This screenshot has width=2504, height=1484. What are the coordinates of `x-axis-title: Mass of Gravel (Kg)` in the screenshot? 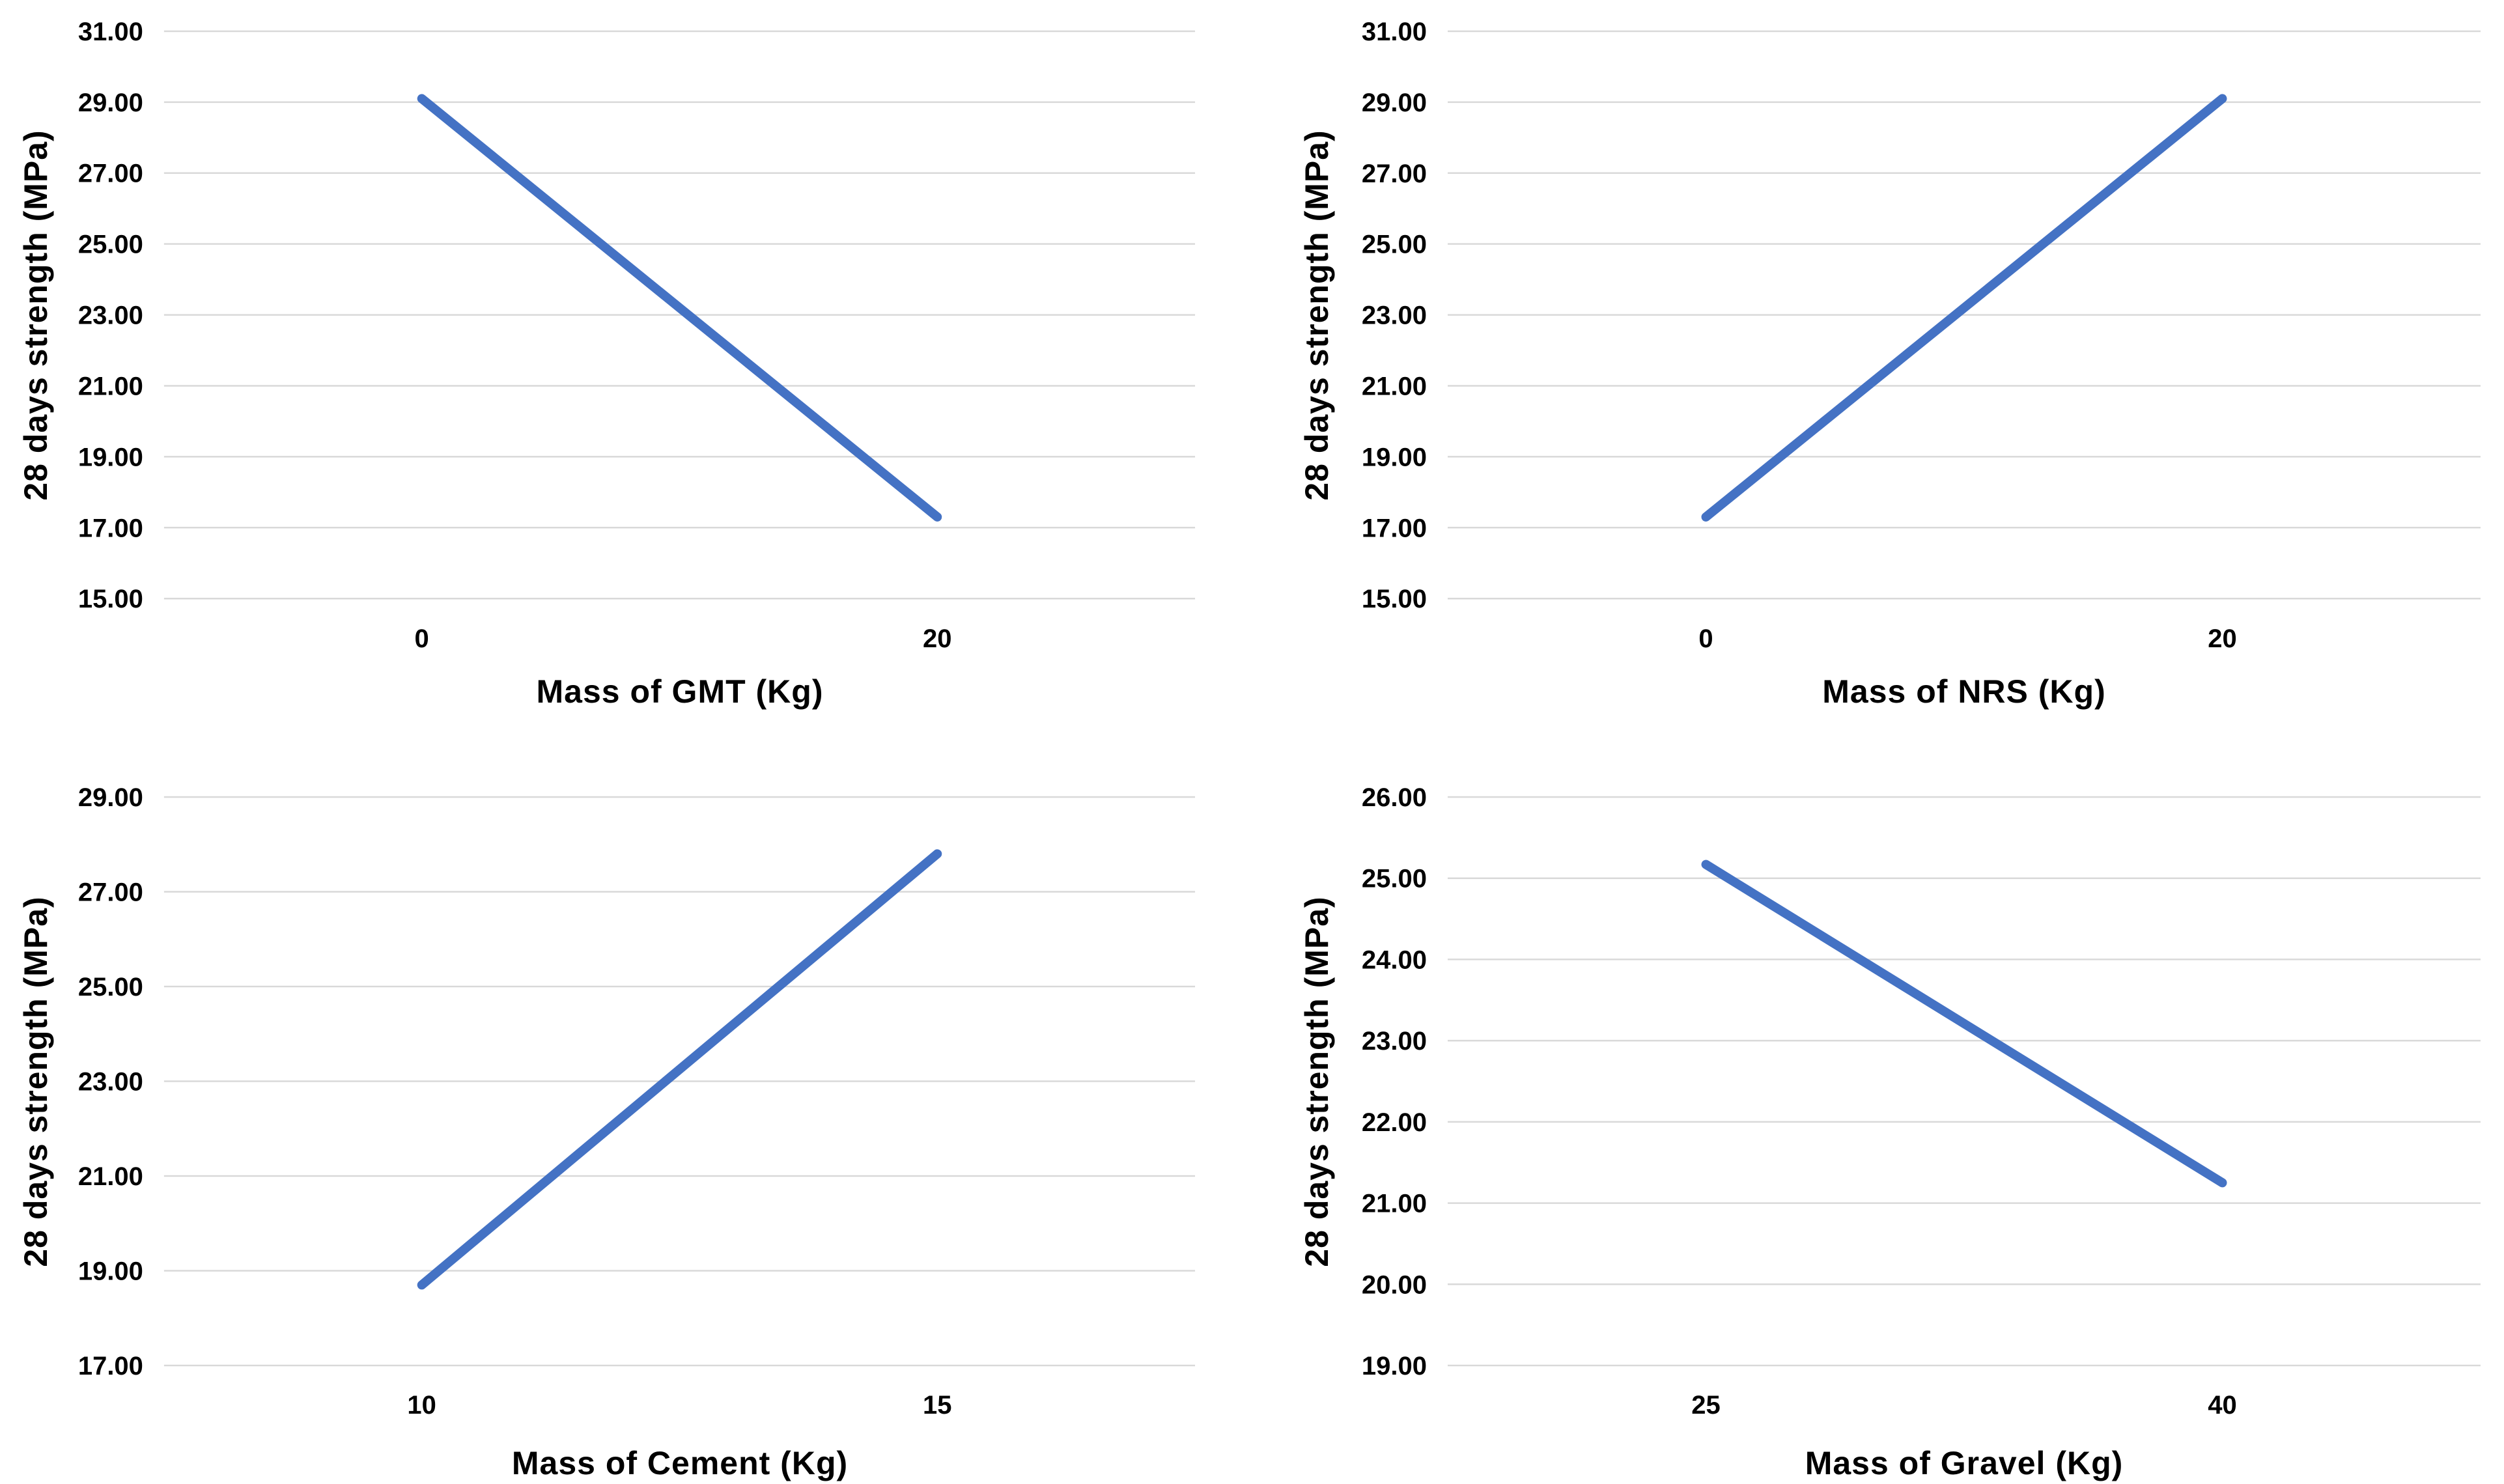 It's located at (1964, 1463).